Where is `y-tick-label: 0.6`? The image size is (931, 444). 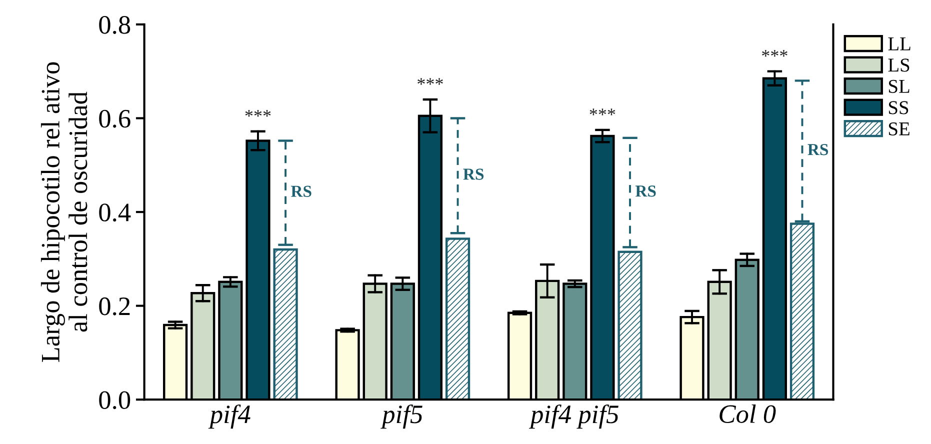
y-tick-label: 0.6 is located at coordinates (114, 119).